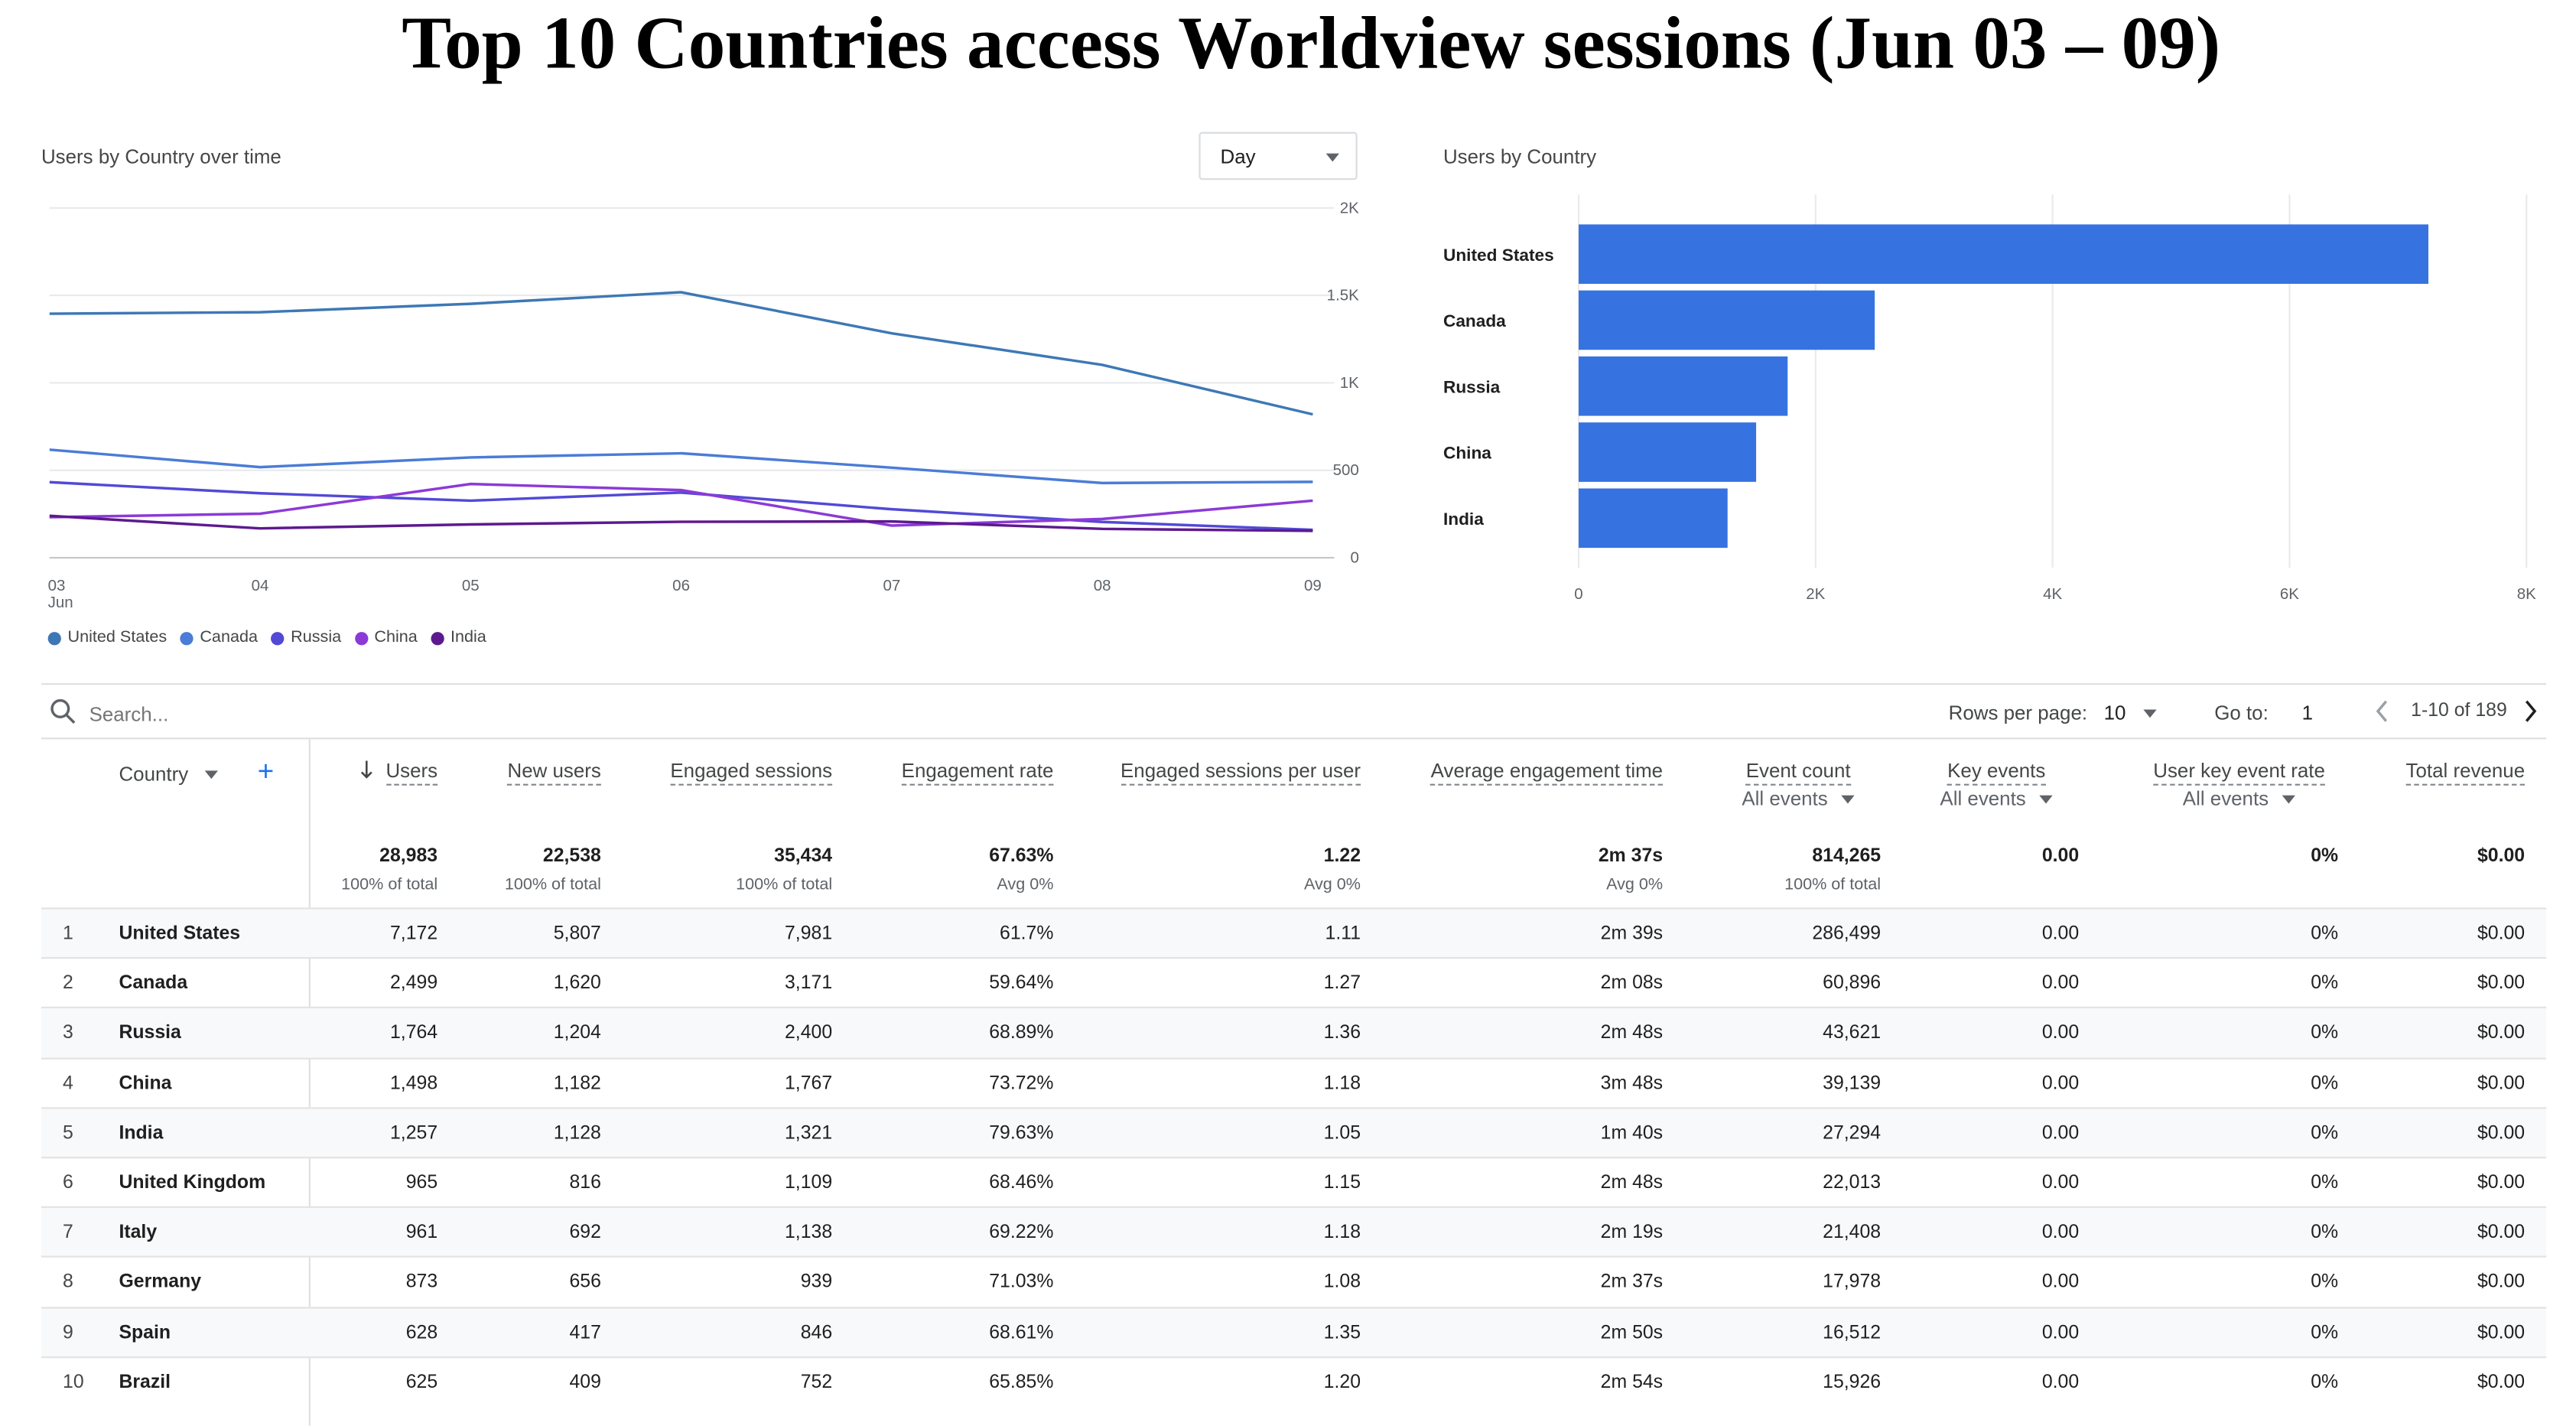 The image size is (2576, 1426). Describe the element at coordinates (419, 714) in the screenshot. I see `search-input` at that location.